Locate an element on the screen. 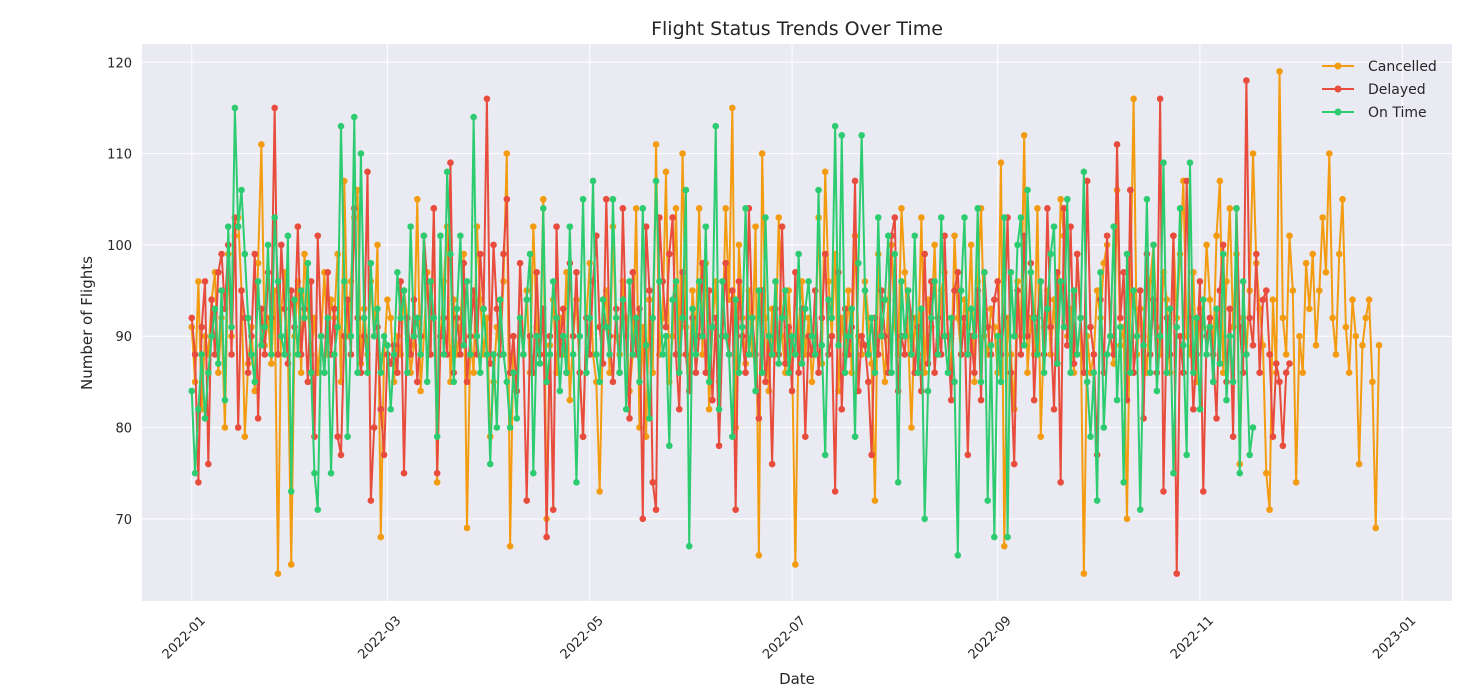  x-tick-label: 2022-11 is located at coordinates (1192, 637).